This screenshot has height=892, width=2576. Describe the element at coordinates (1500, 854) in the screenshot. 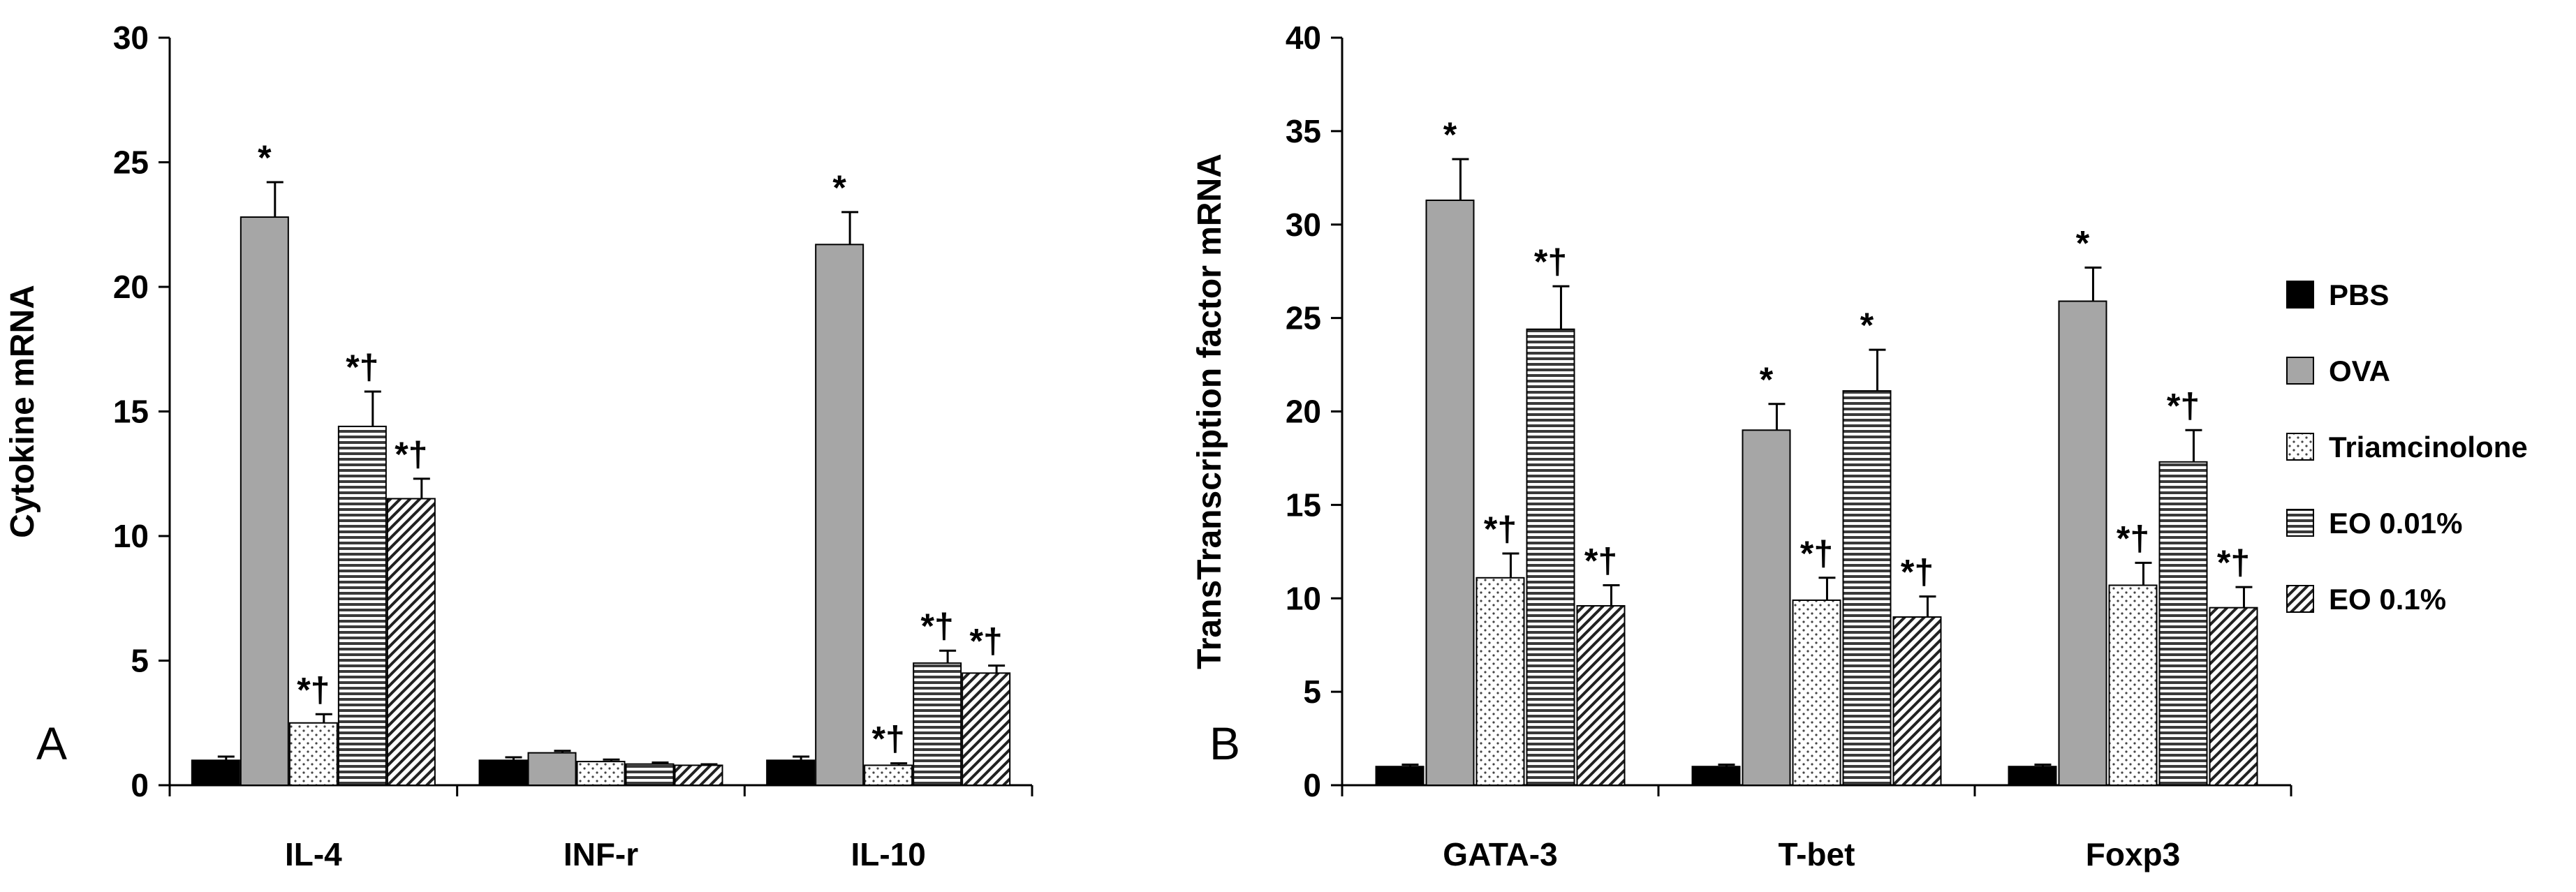

I see `category-label: GATA-3` at that location.